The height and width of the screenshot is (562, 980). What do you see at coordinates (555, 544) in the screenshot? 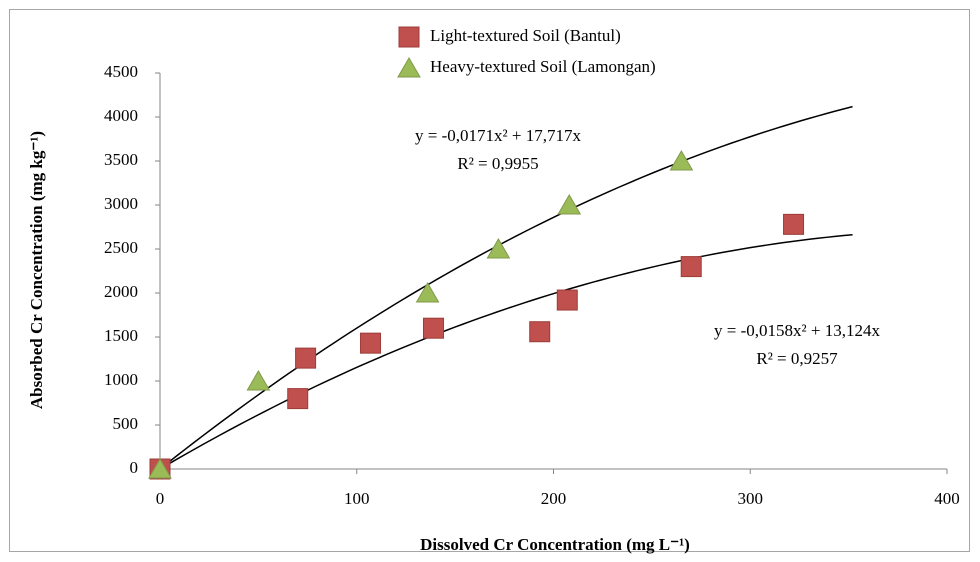
I see `x-axis-title: Dissolved Cr Concentration (mg L⁻¹)` at bounding box center [555, 544].